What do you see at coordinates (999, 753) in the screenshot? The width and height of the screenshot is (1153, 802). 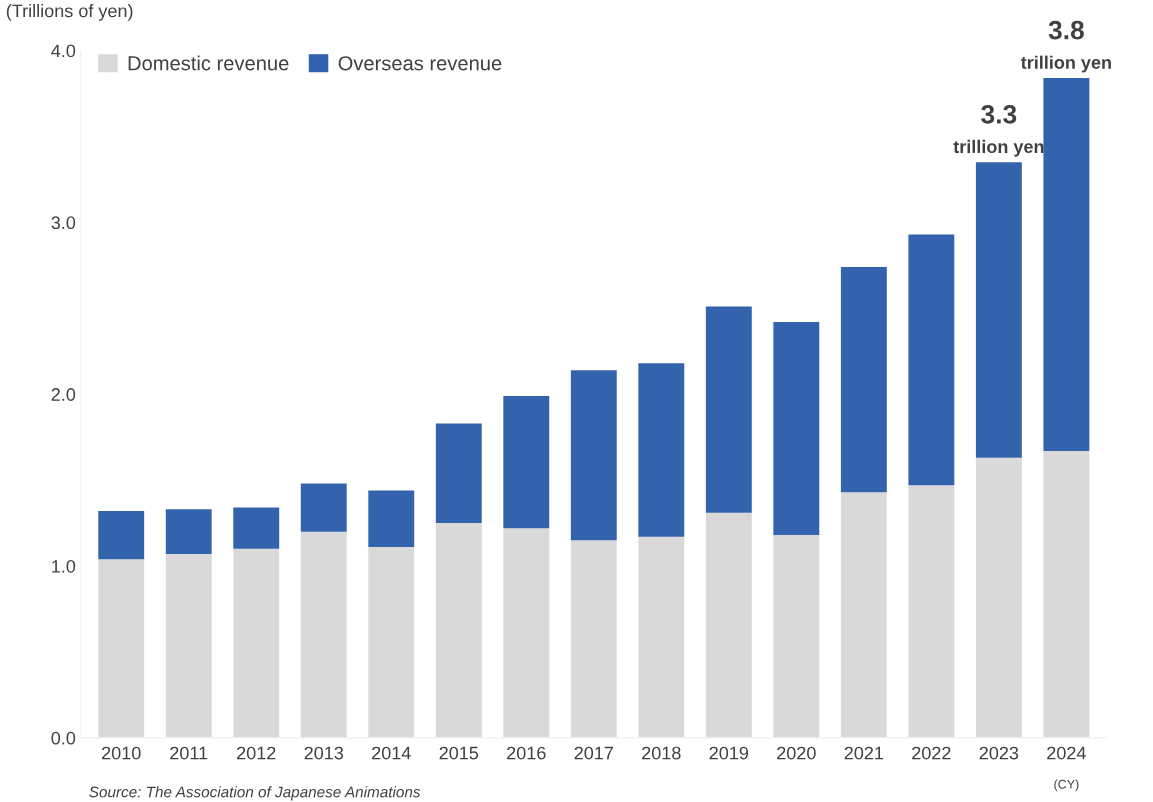 I see `x-tick-label: 2023` at bounding box center [999, 753].